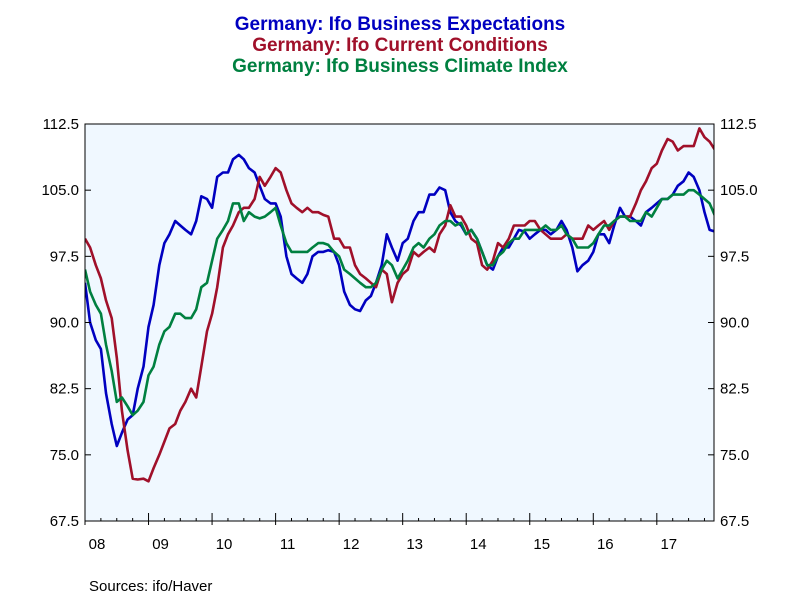 The image size is (800, 600). What do you see at coordinates (64, 323) in the screenshot?
I see `y-tick-label-left: 90.0` at bounding box center [64, 323].